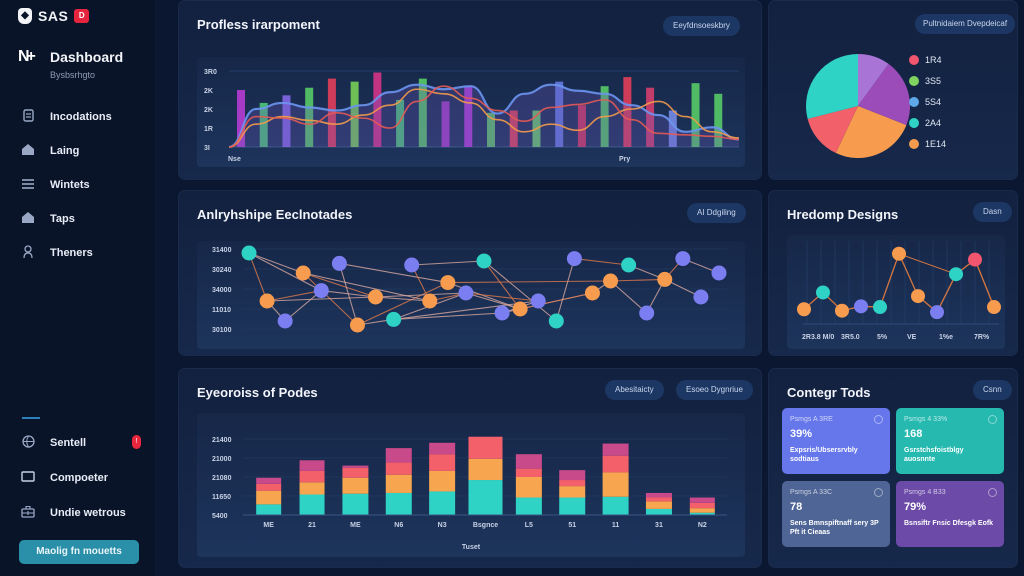 The image size is (1024, 576). I want to click on sidebar-item-compoeter: Compoeter, so click(82, 477).